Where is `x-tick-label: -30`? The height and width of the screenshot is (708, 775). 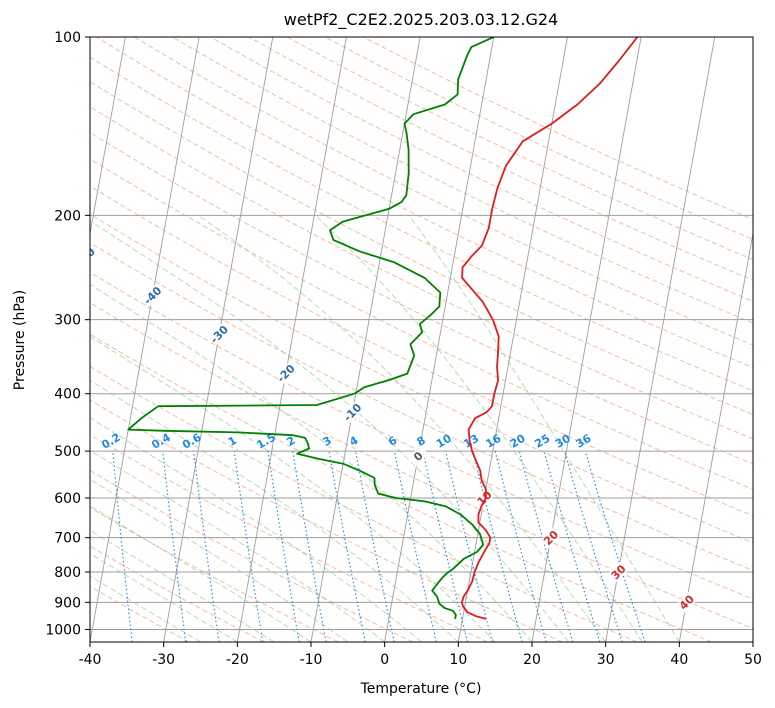
x-tick-label: -30 is located at coordinates (163, 660).